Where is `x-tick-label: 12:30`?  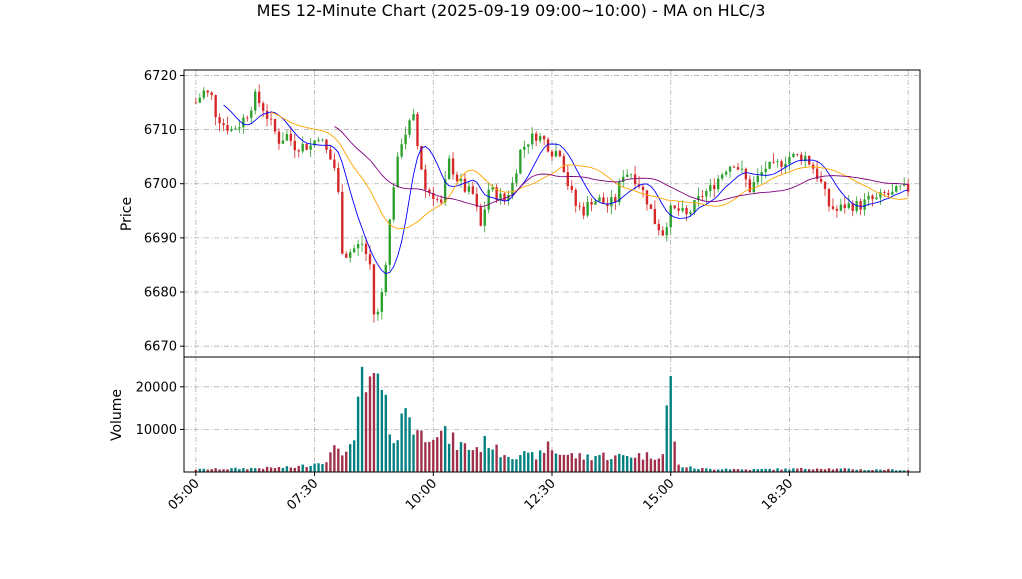
x-tick-label: 12:30 is located at coordinates (540, 494).